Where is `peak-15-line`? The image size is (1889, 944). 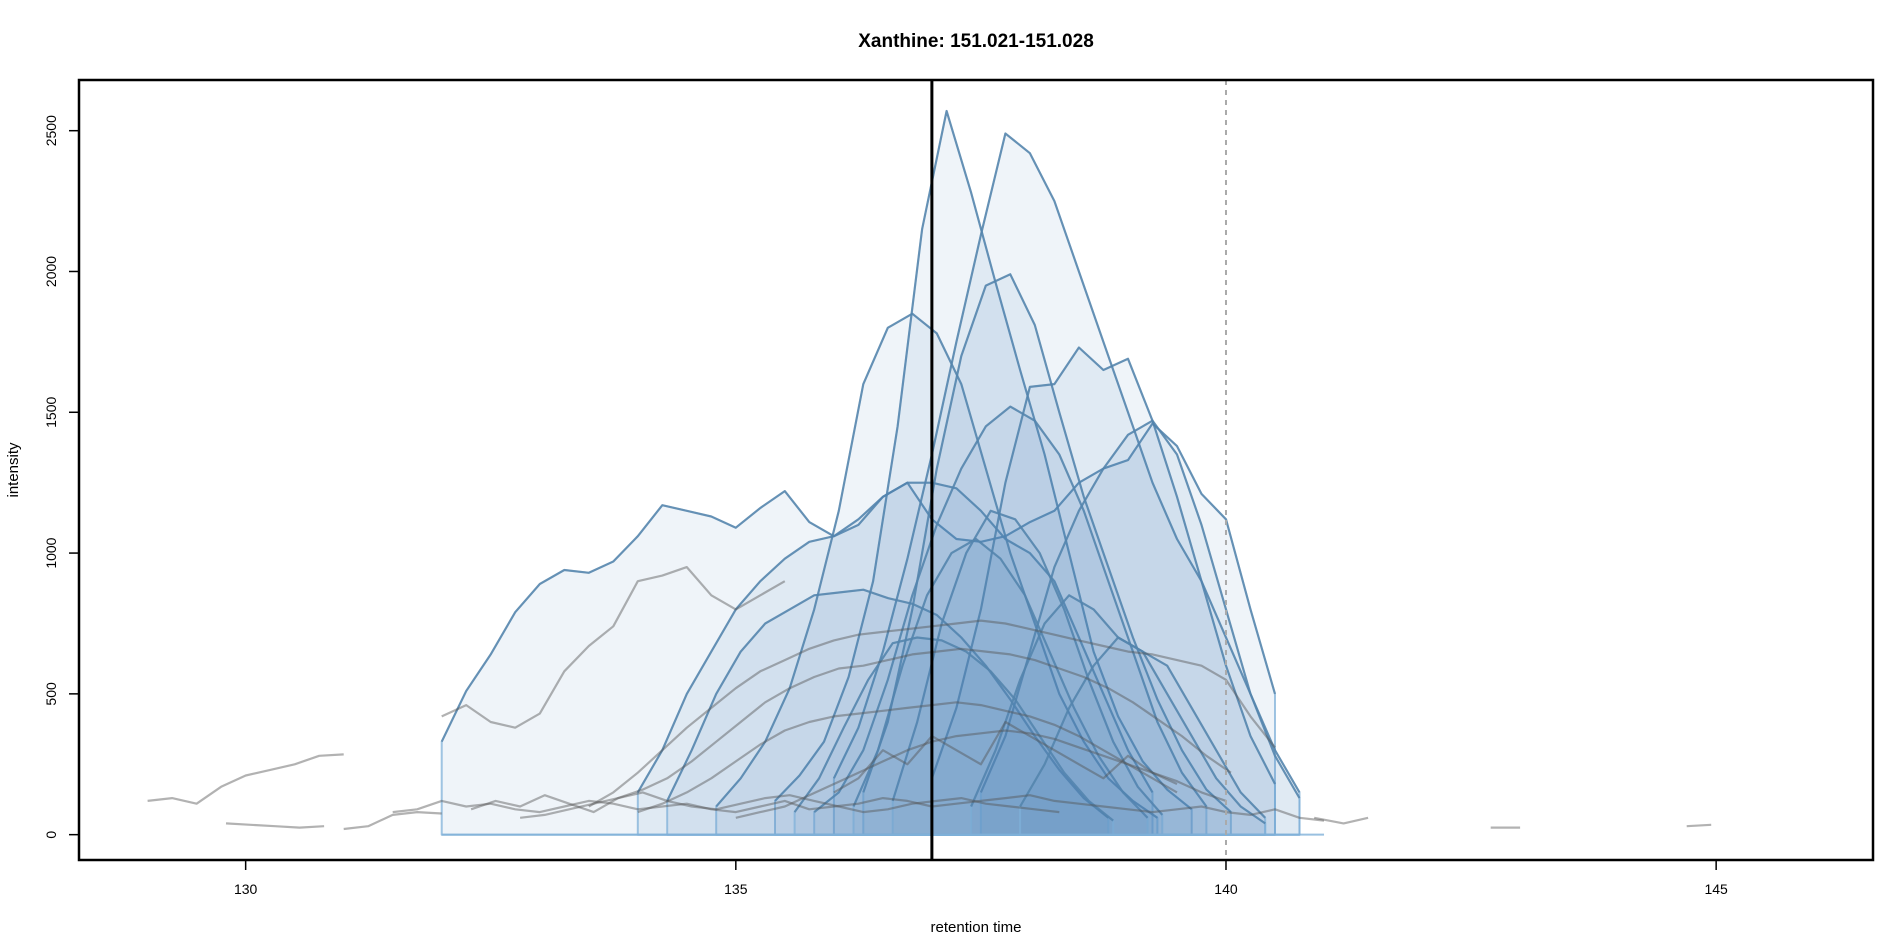 peak-15-line is located at coordinates (1142, 730).